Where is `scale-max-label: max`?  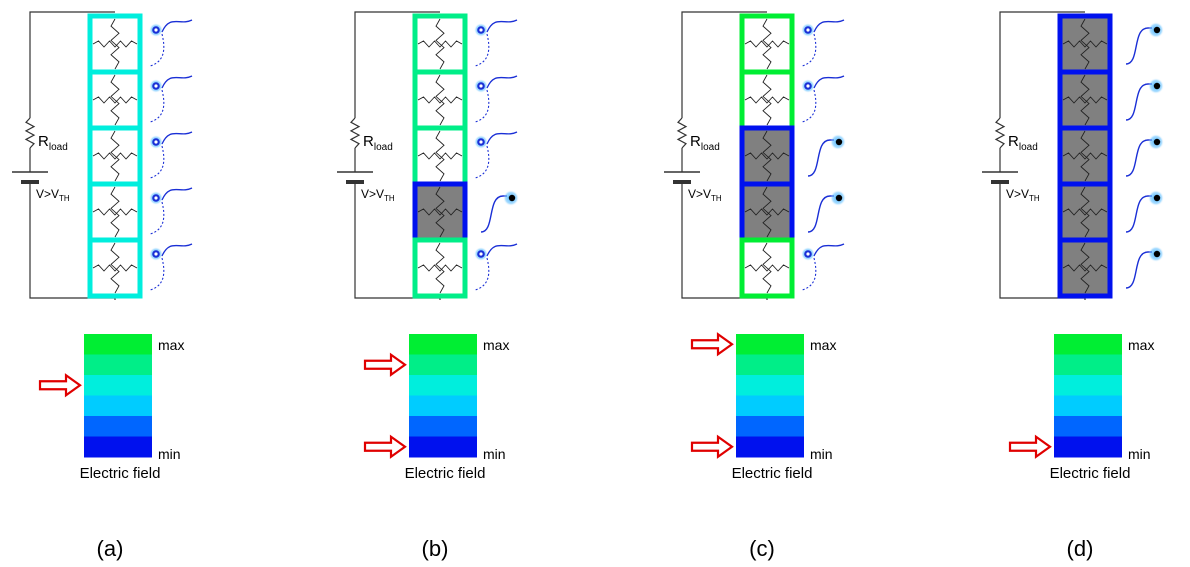 scale-max-label: max is located at coordinates (171, 345).